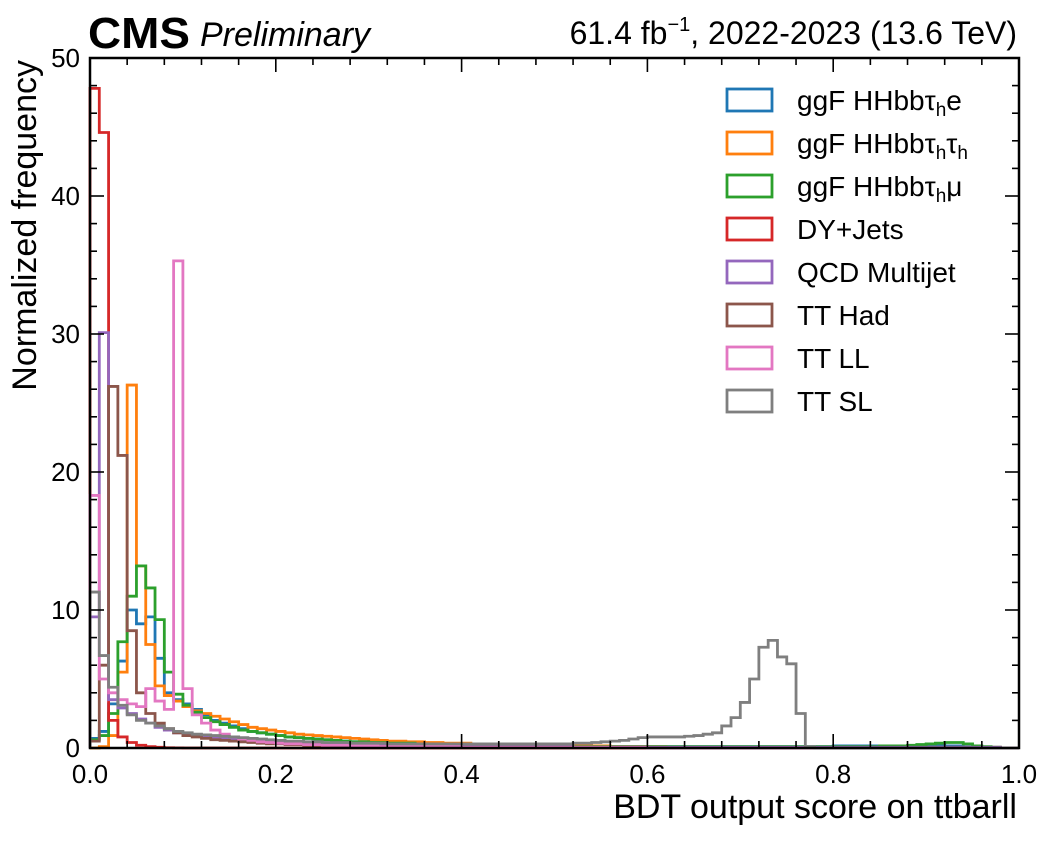 The width and height of the screenshot is (1049, 841). Describe the element at coordinates (876, 272) in the screenshot. I see `legend-label: QCD Multijet` at that location.